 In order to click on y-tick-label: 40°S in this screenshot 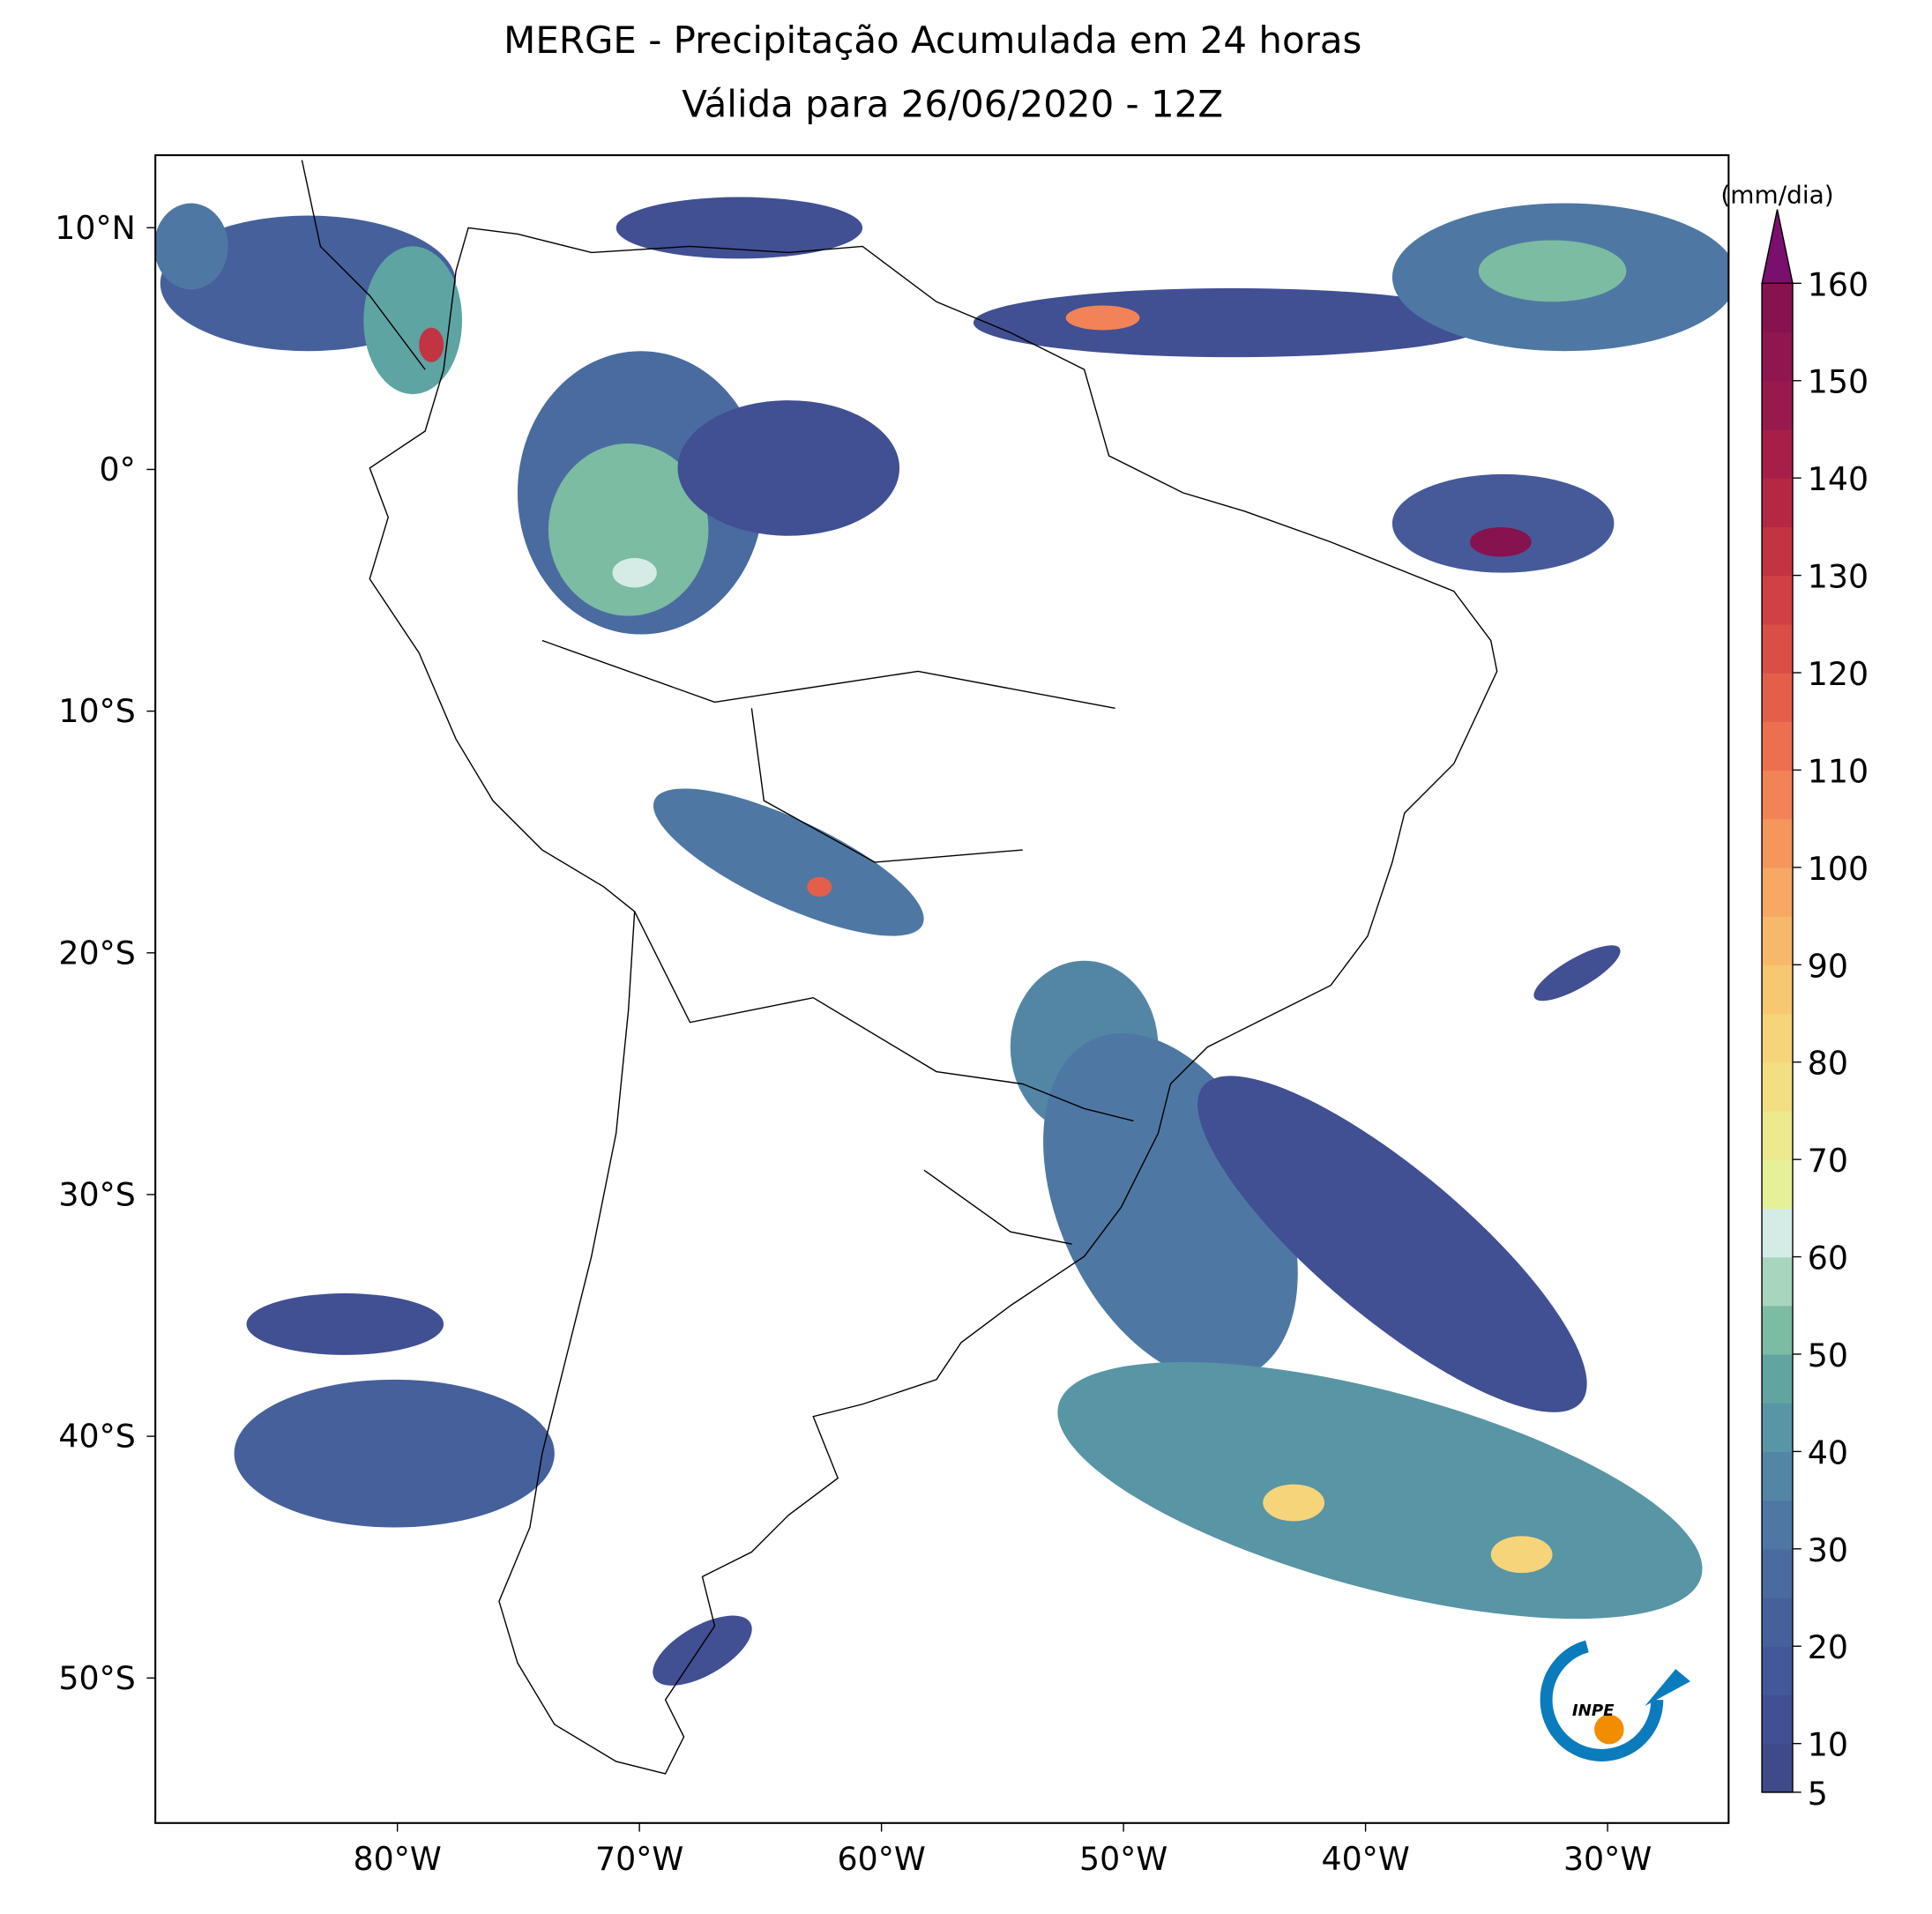, I will do `click(96, 1437)`.